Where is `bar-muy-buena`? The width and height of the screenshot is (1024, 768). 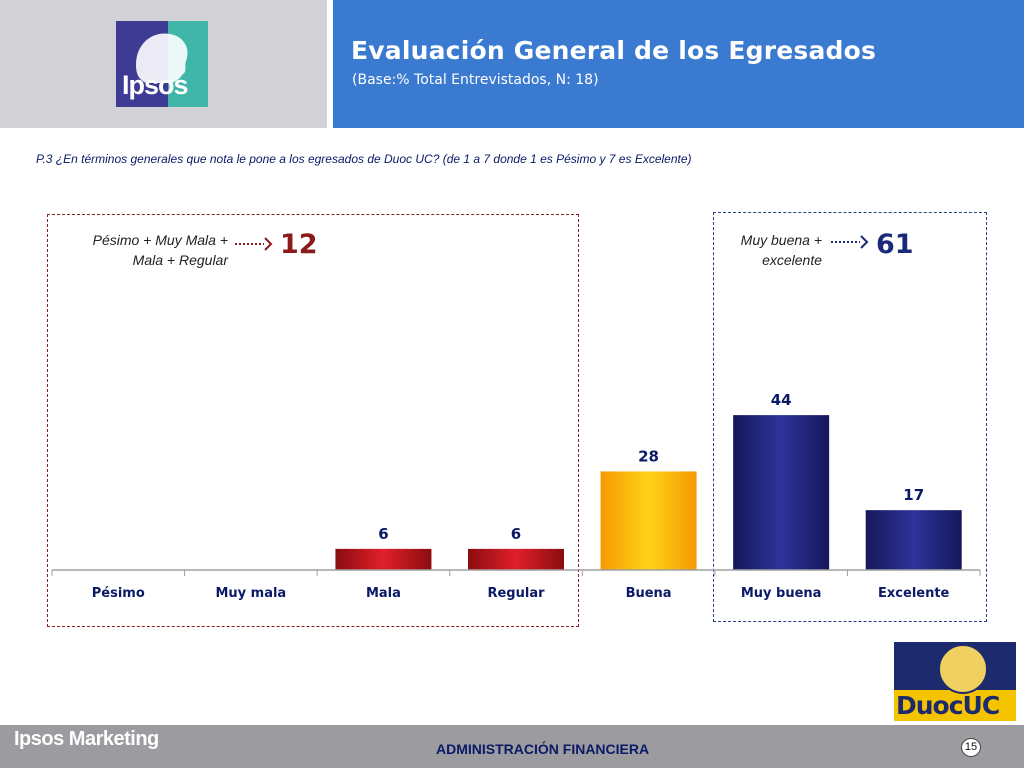 bar-muy-buena is located at coordinates (781, 492).